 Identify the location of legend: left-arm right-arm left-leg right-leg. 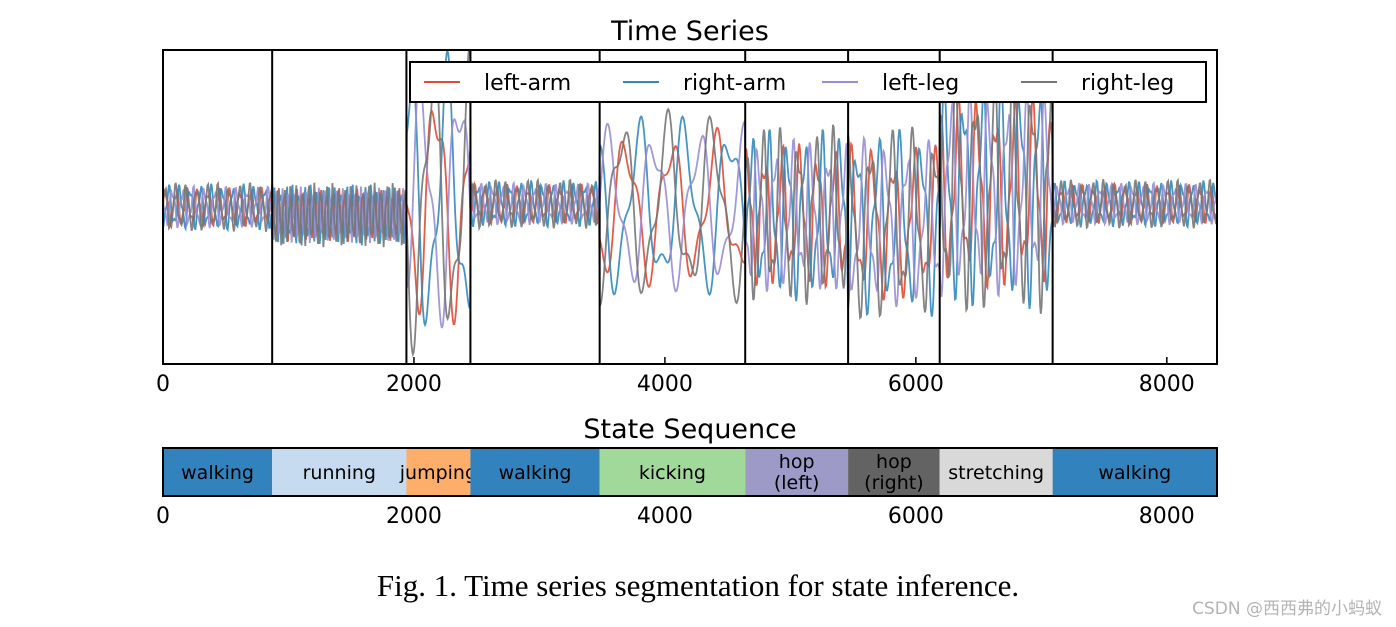
(808, 82).